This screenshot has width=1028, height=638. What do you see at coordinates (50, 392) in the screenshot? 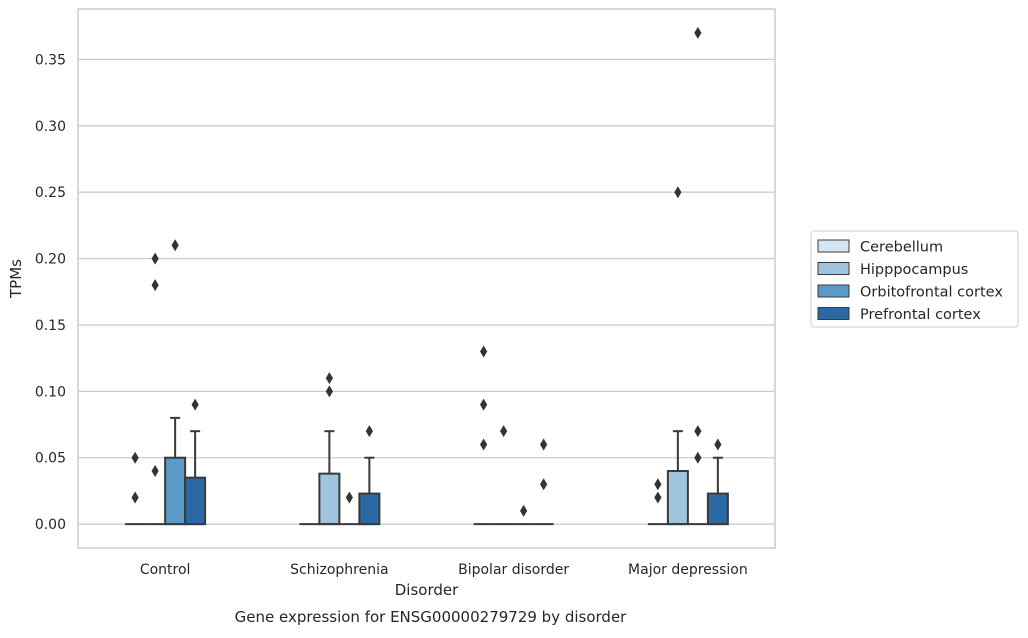
I see `y-tick-label: 0.10` at bounding box center [50, 392].